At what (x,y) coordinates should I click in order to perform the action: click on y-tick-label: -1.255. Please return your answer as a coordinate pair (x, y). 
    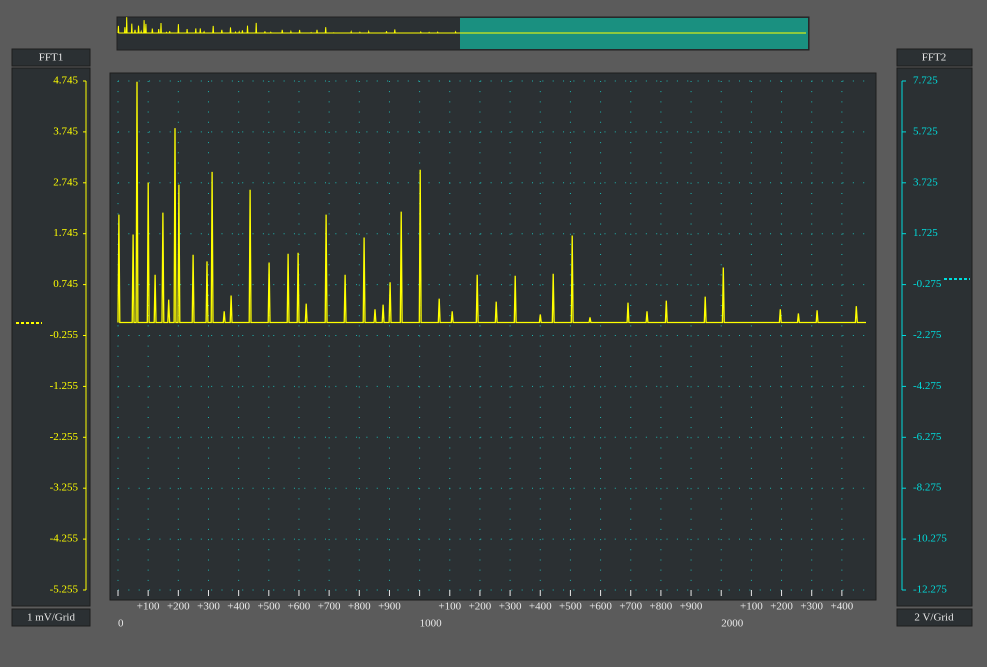
    Looking at the image, I should click on (64, 386).